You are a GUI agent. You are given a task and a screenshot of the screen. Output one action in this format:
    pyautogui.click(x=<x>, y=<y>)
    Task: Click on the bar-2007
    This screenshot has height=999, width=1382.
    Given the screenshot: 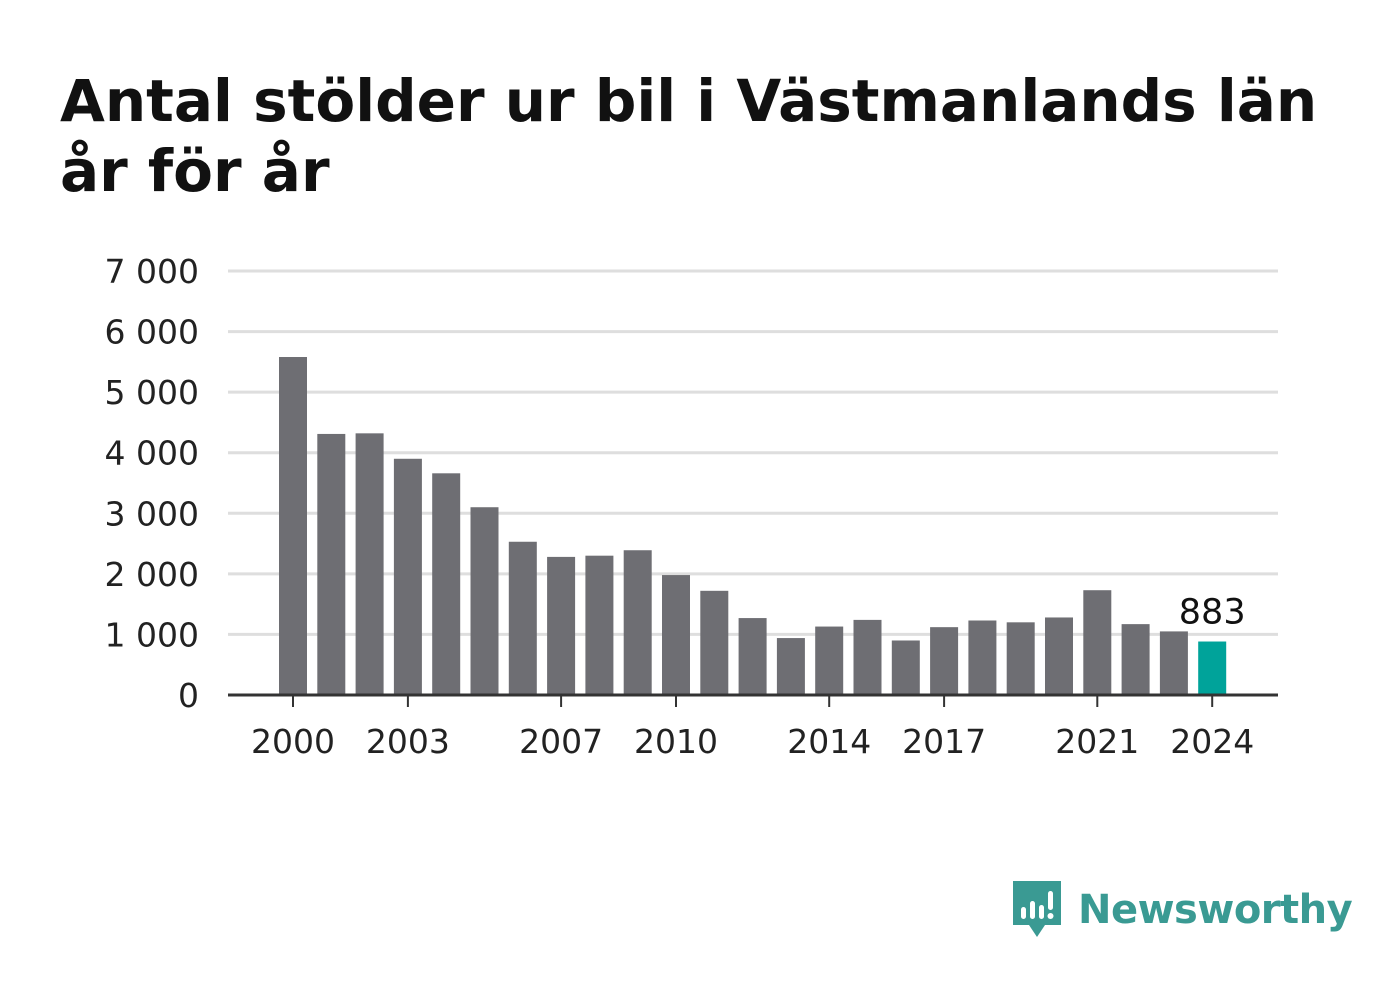 What is the action you would take?
    pyautogui.click(x=561, y=625)
    